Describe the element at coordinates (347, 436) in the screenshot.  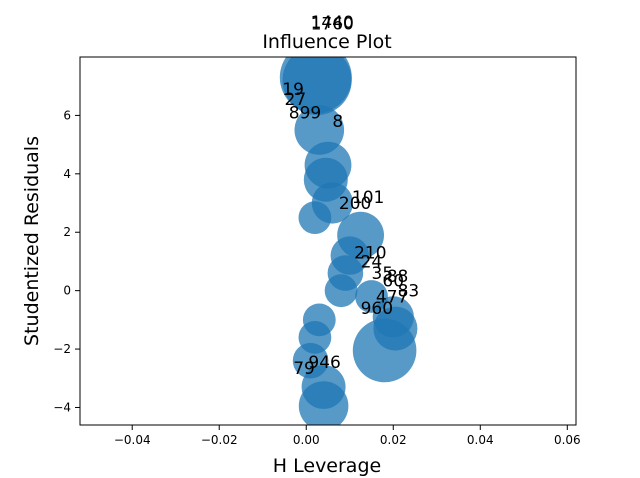
I see `x-axis-ticks: −0.04 −0.02 0.00 0.02 0.04 0.06` at that location.